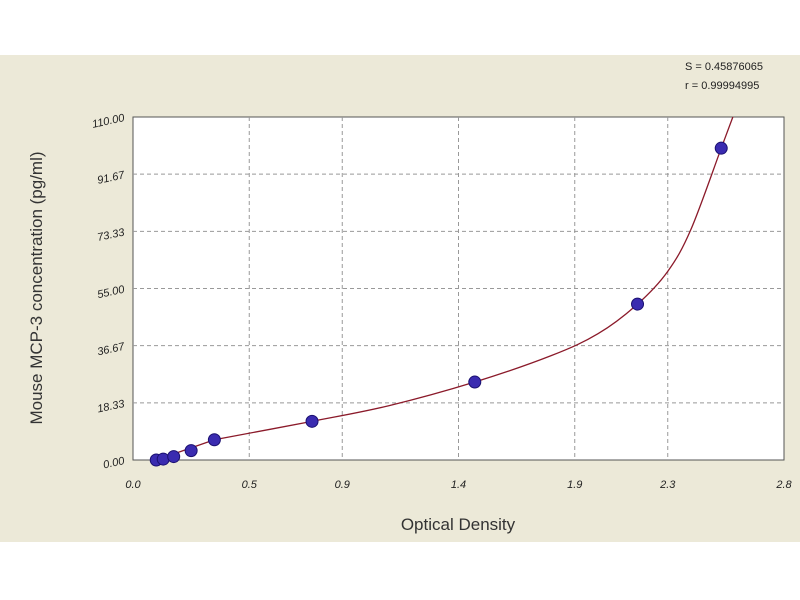 This screenshot has width=800, height=600. I want to click on y-tick-label: 110.00, so click(108, 121).